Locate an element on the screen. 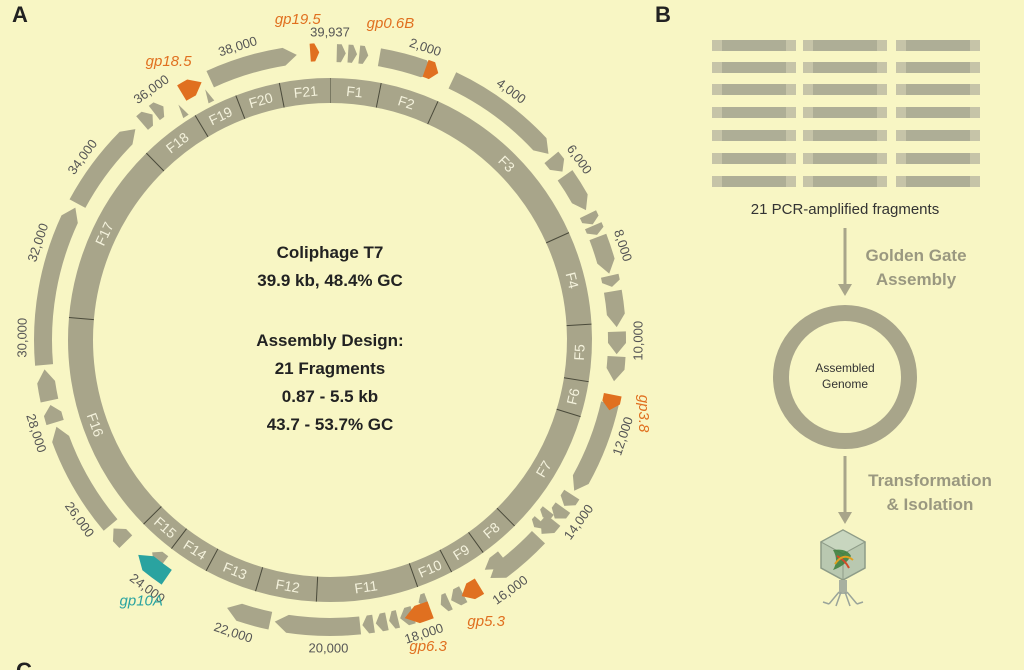 The width and height of the screenshot is (1024, 670). transformation-line1: Transformation is located at coordinates (930, 480).